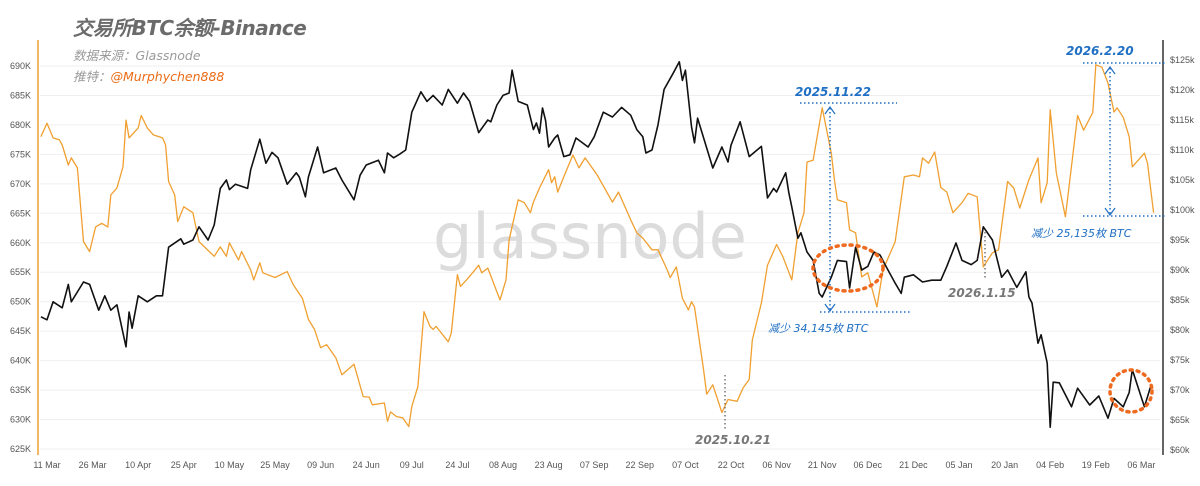 Image resolution: width=1200 pixels, height=486 pixels. Describe the element at coordinates (20, 449) in the screenshot. I see `left-tick-label: 625K` at that location.